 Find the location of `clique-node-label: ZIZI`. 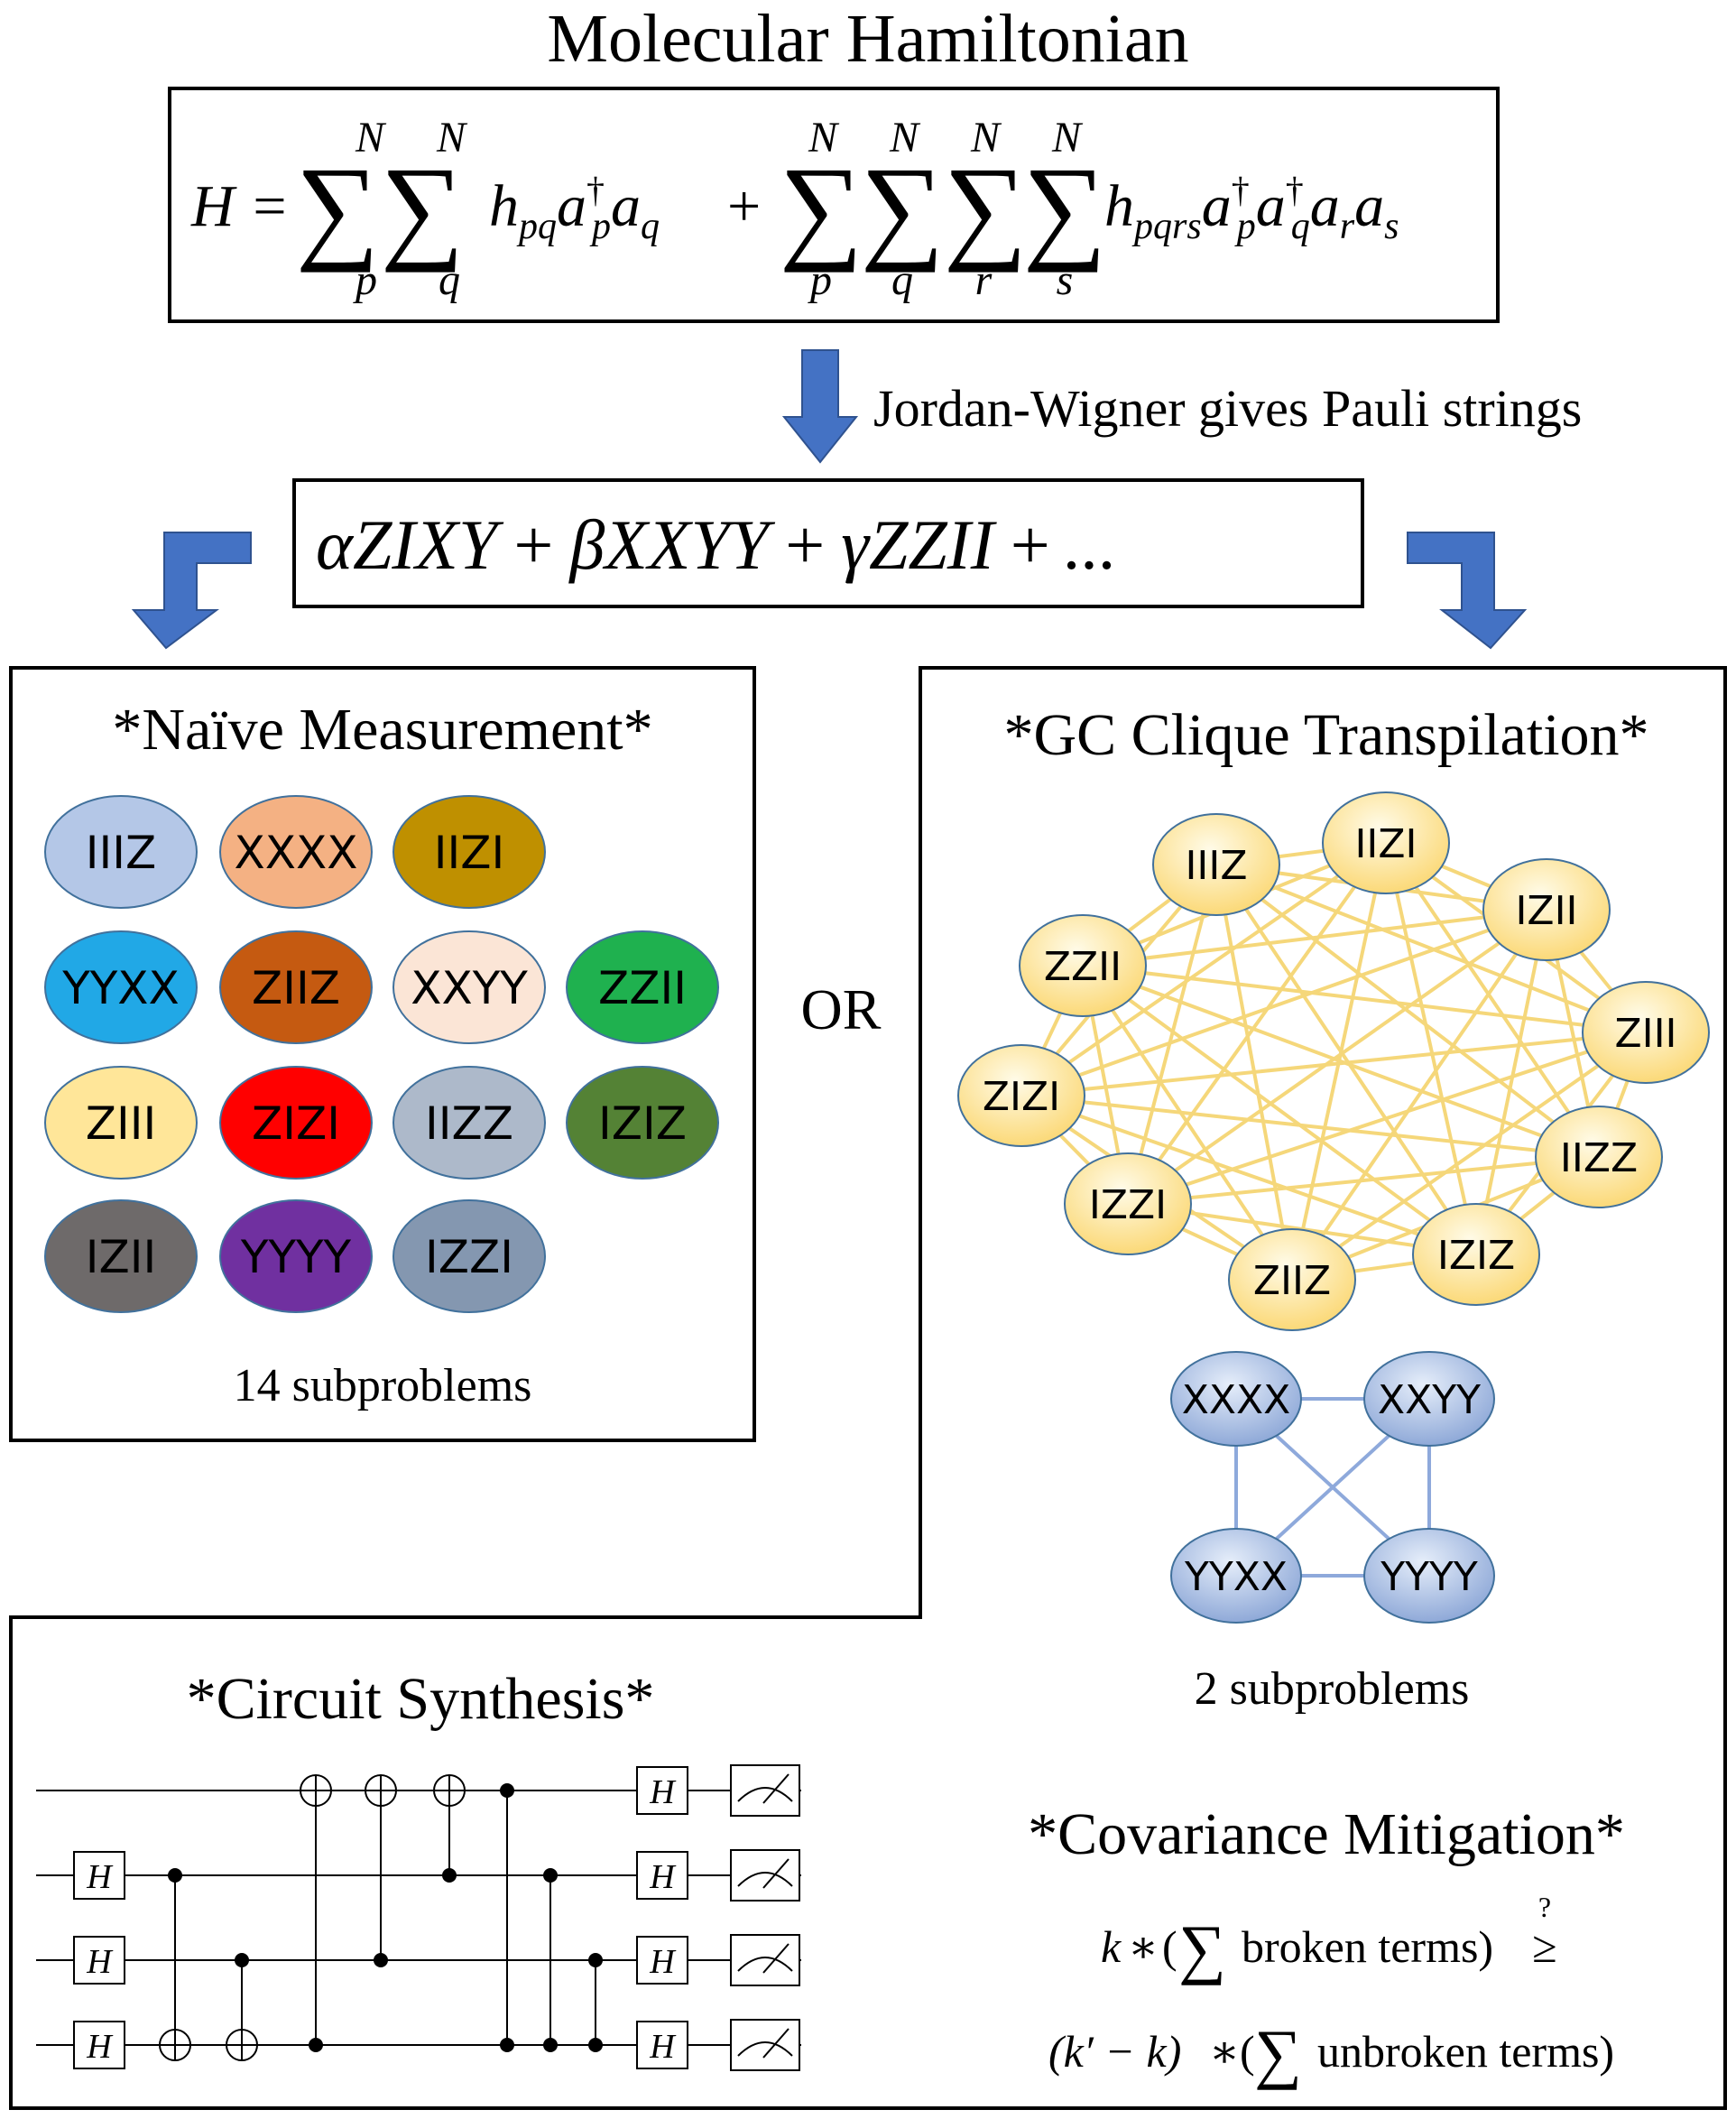

clique-node-label: ZIZI is located at coordinates (1022, 1097).